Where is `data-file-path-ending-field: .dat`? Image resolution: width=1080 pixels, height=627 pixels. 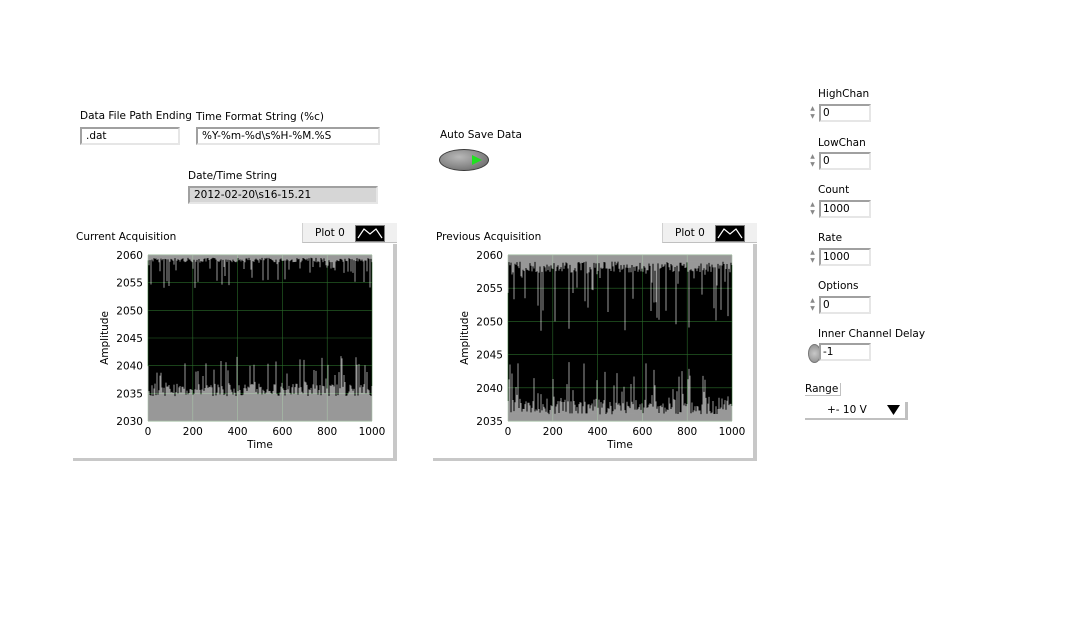 data-file-path-ending-field: .dat is located at coordinates (130, 136).